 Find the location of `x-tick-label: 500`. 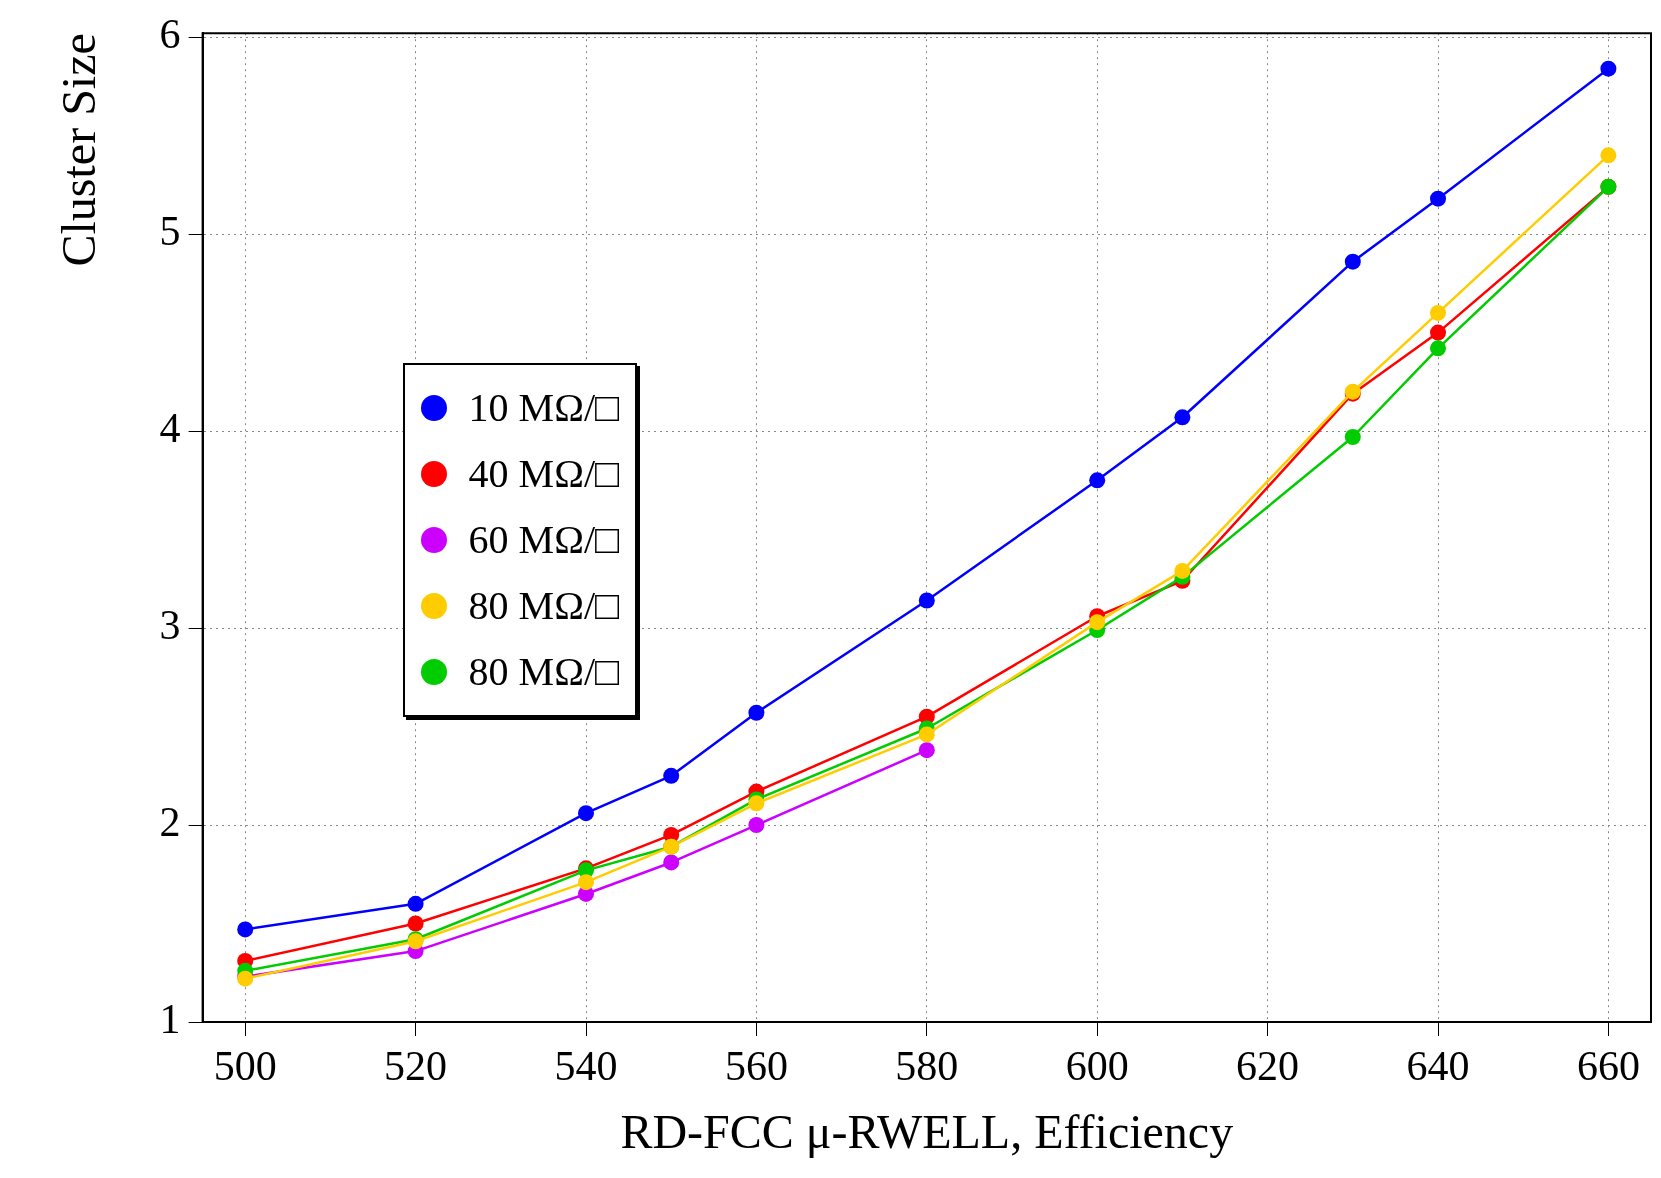

x-tick-label: 500 is located at coordinates (245, 1066).